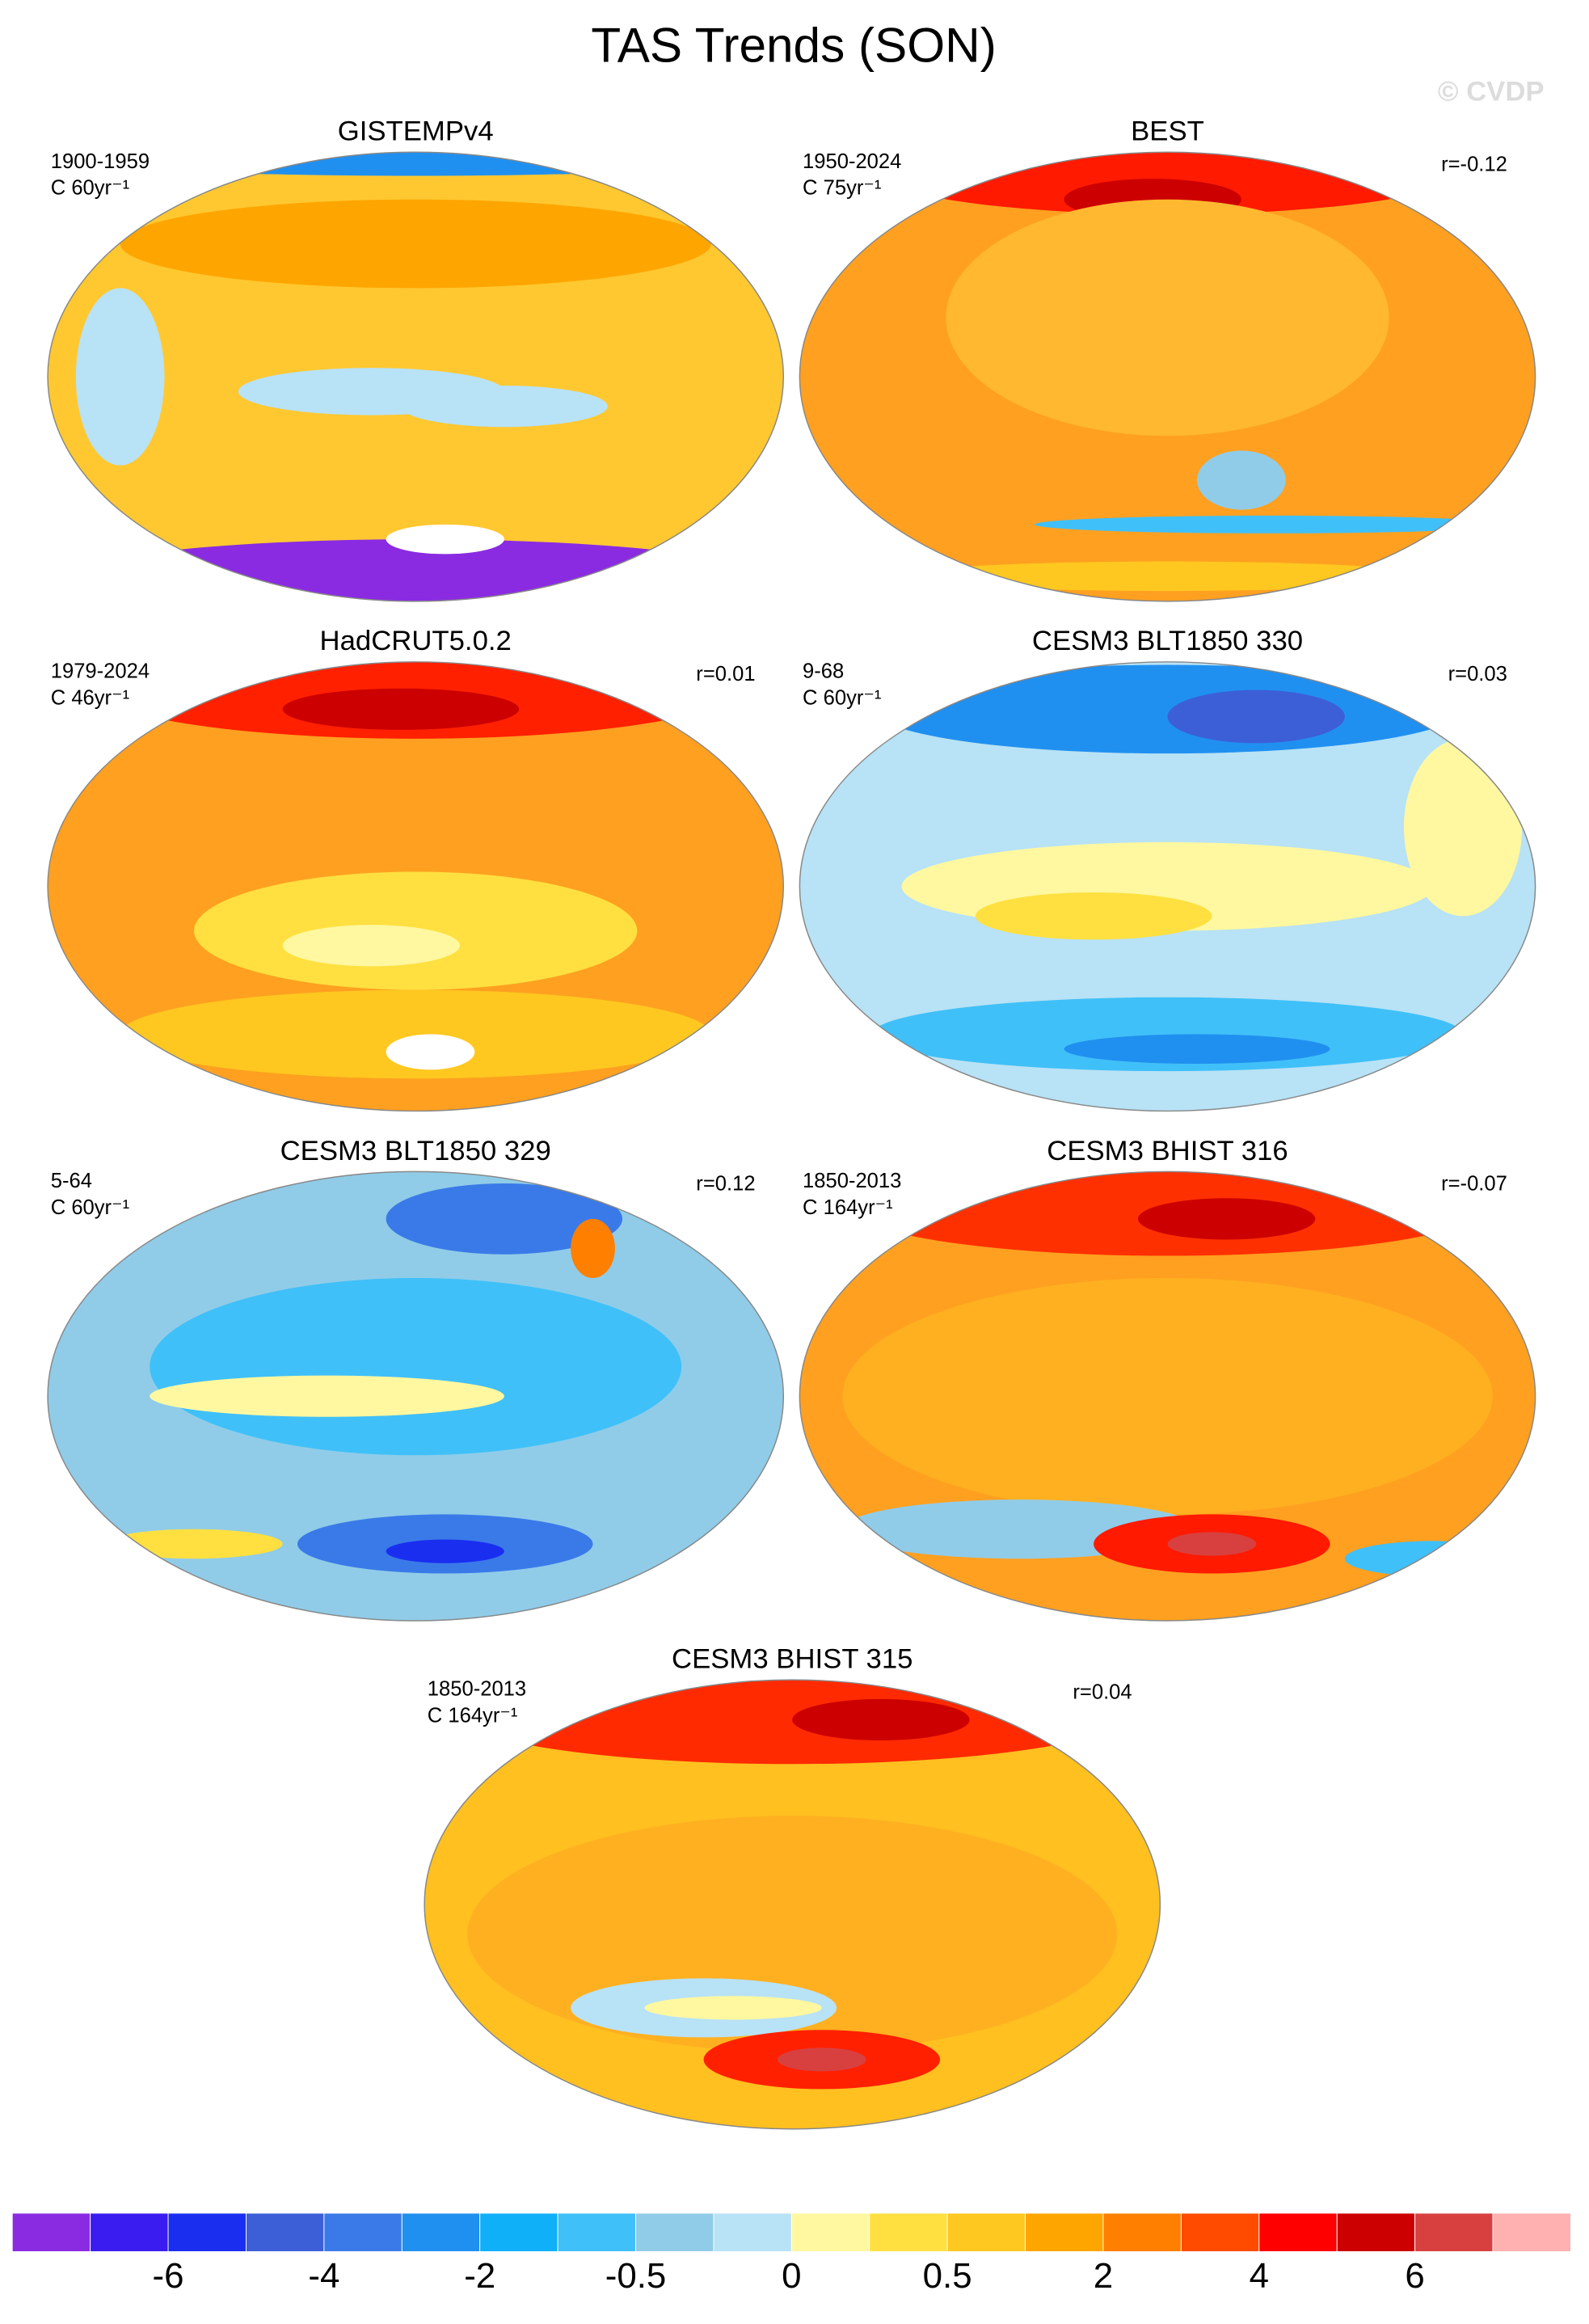 This screenshot has width=1589, height=2324. I want to click on panel-correlation: r=0.12, so click(725, 1184).